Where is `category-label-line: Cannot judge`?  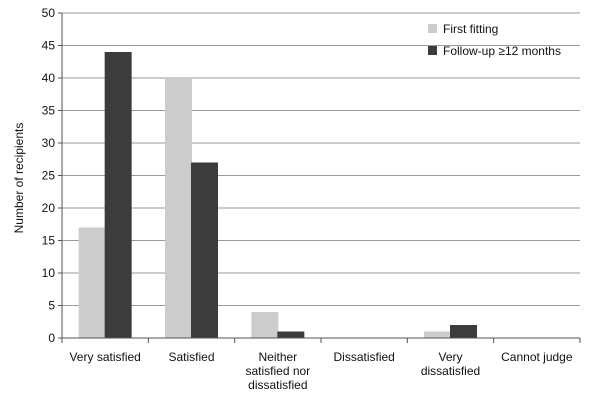
category-label-line: Cannot judge is located at coordinates (537, 357).